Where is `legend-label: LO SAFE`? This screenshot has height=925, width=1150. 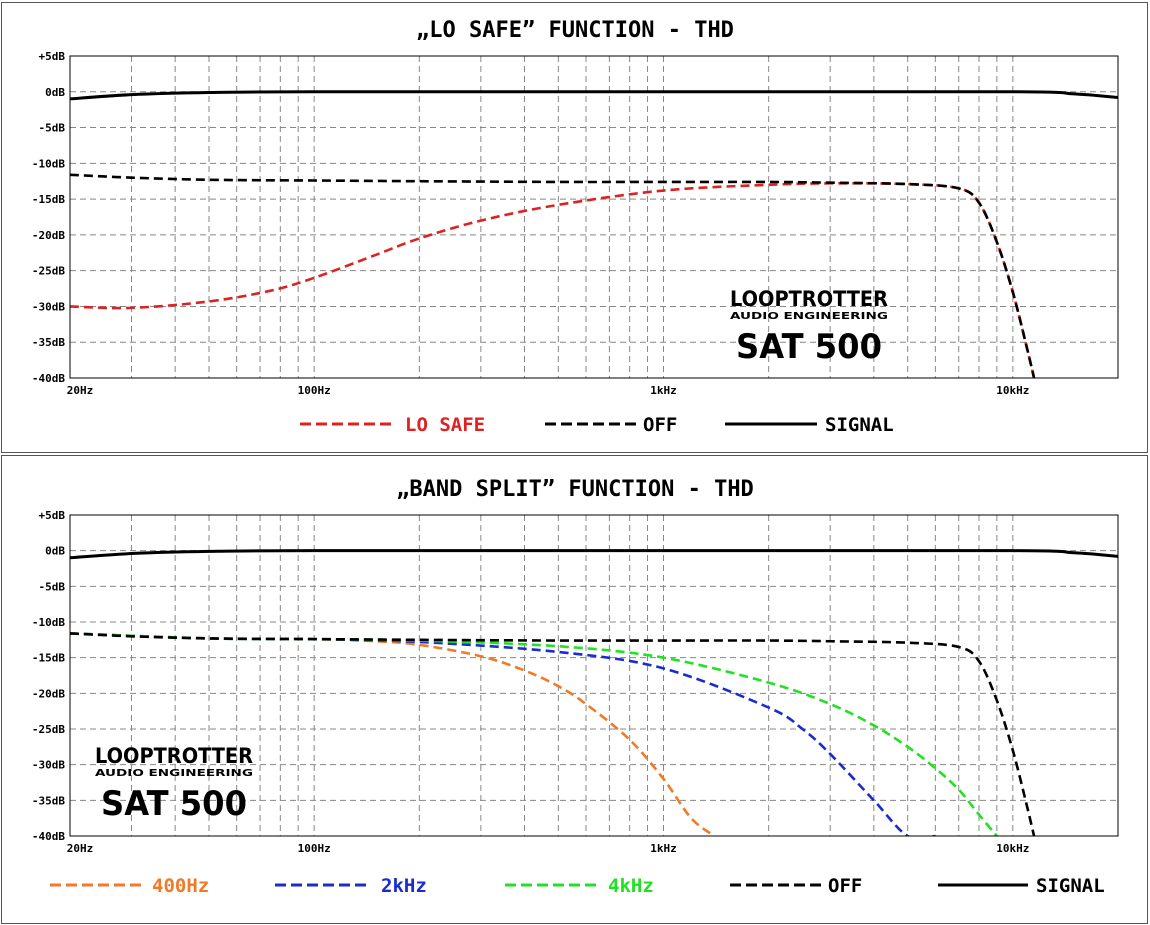 legend-label: LO SAFE is located at coordinates (445, 425).